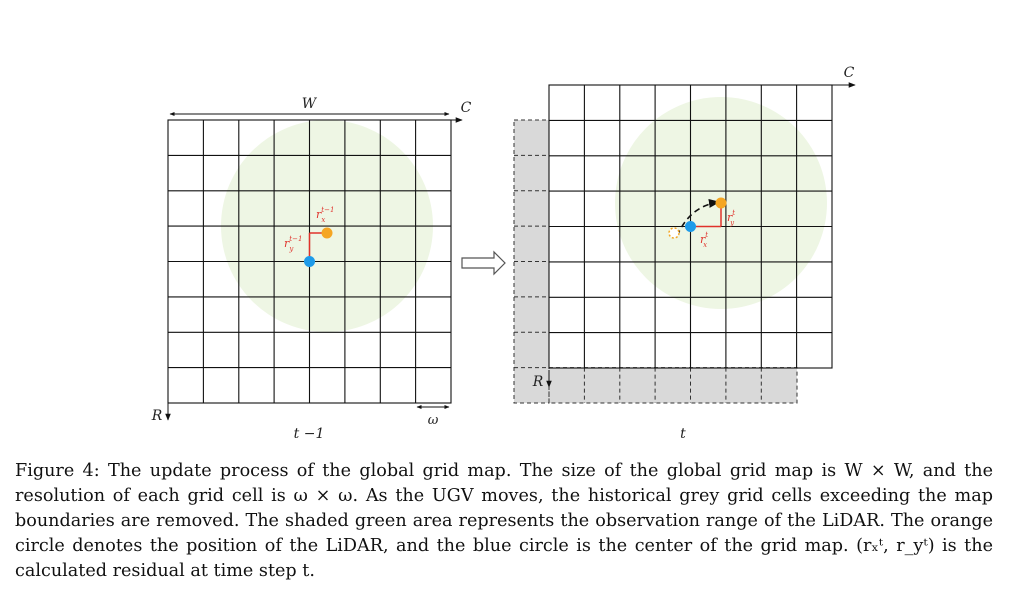  What do you see at coordinates (731, 218) in the screenshot?
I see `right-ry-label: rt y` at bounding box center [731, 218].